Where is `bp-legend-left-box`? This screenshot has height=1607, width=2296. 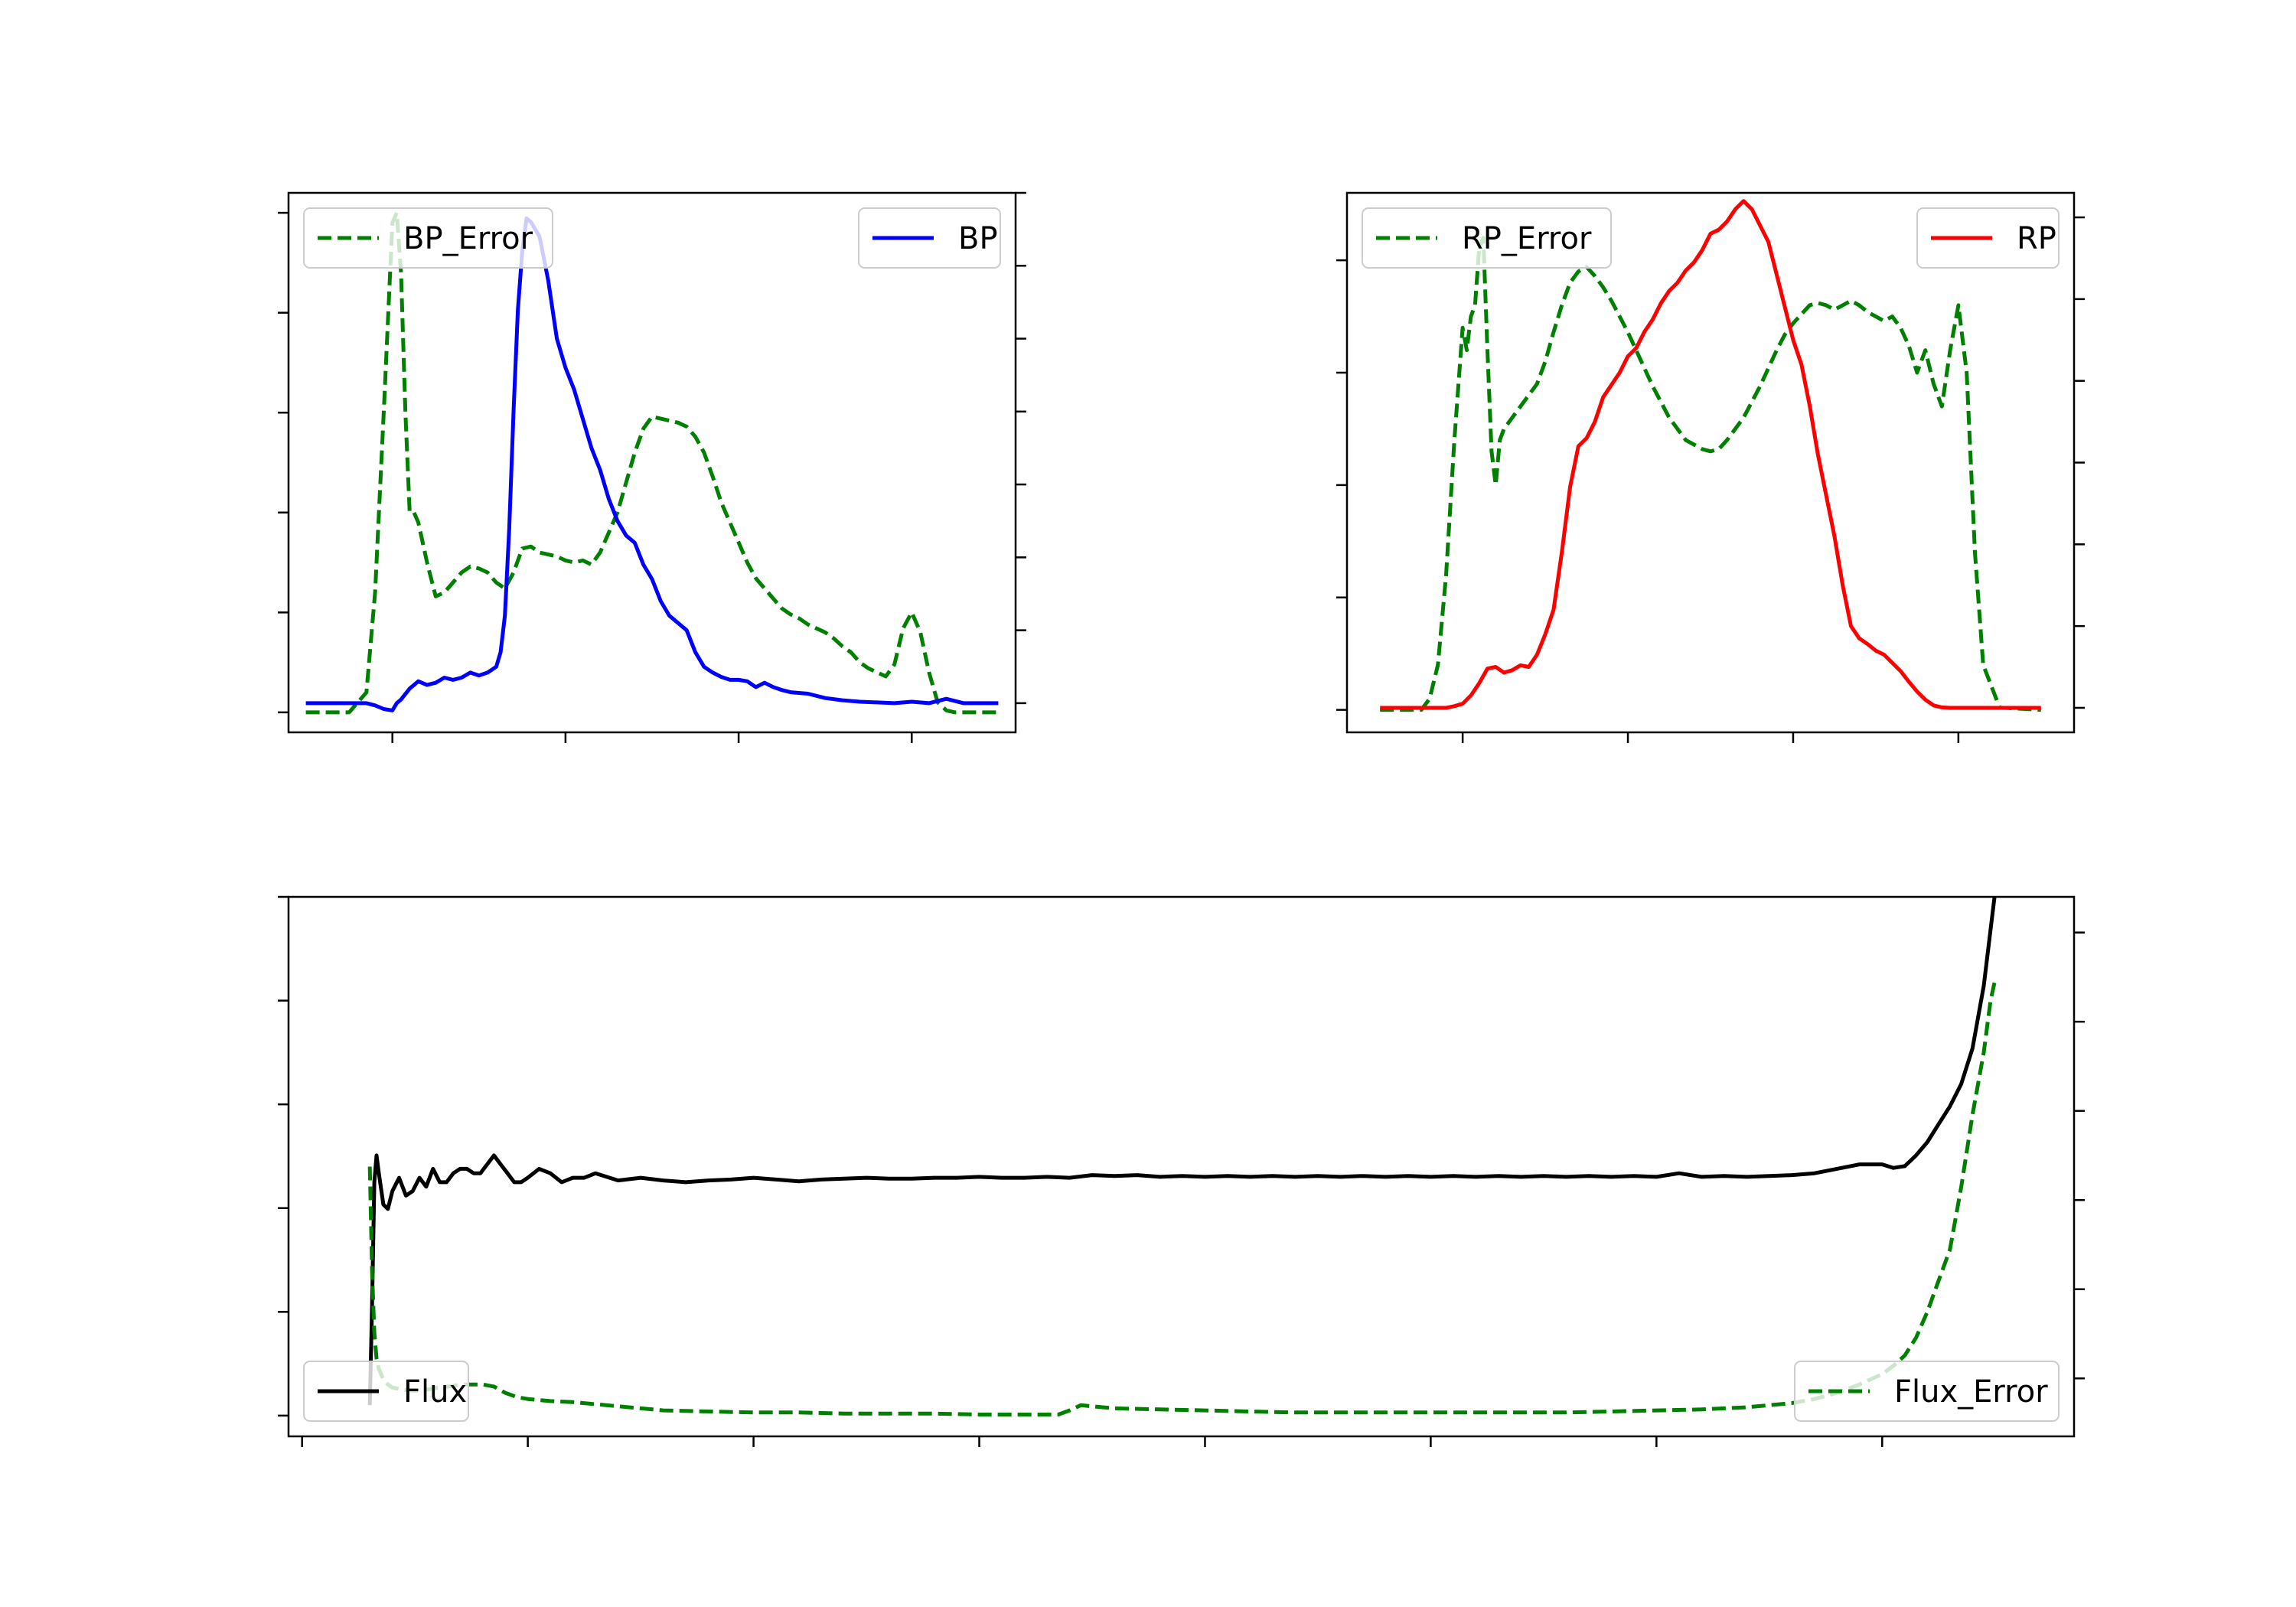
bp-legend-left-box is located at coordinates (428, 238).